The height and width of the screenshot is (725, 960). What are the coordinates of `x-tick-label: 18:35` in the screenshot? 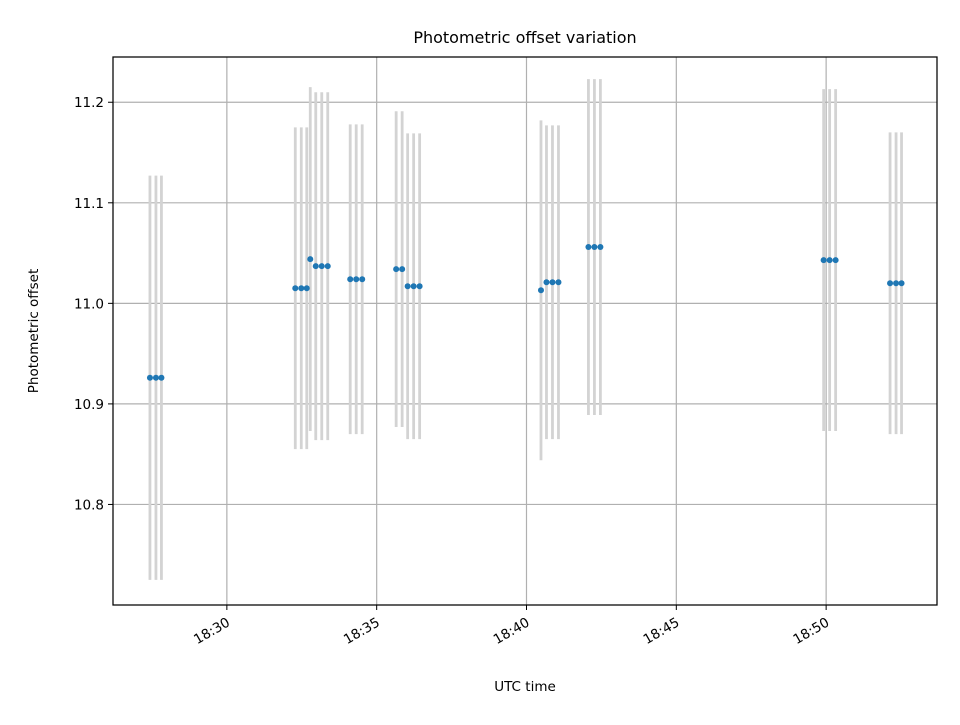 It's located at (362, 631).